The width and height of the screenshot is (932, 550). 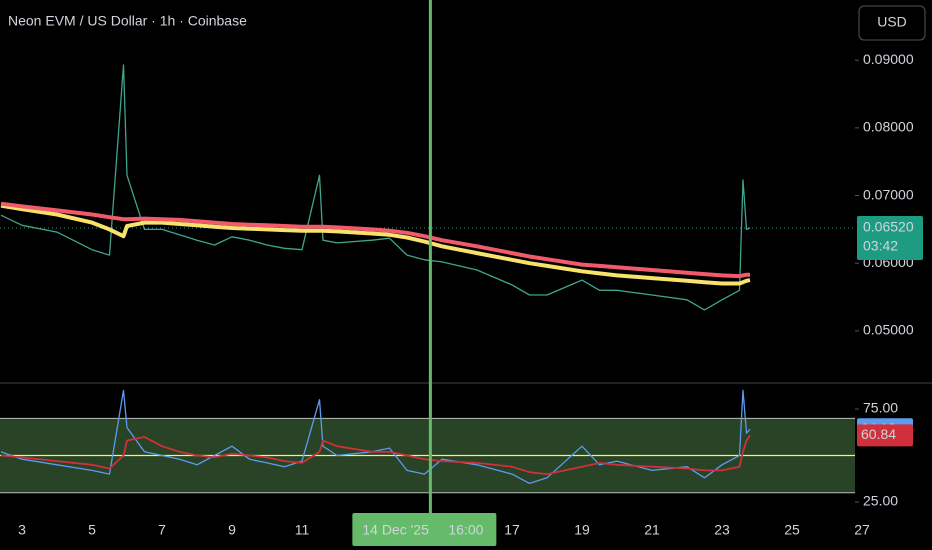 What do you see at coordinates (395, 530) in the screenshot?
I see `crosshair-date: 14 Dec '25` at bounding box center [395, 530].